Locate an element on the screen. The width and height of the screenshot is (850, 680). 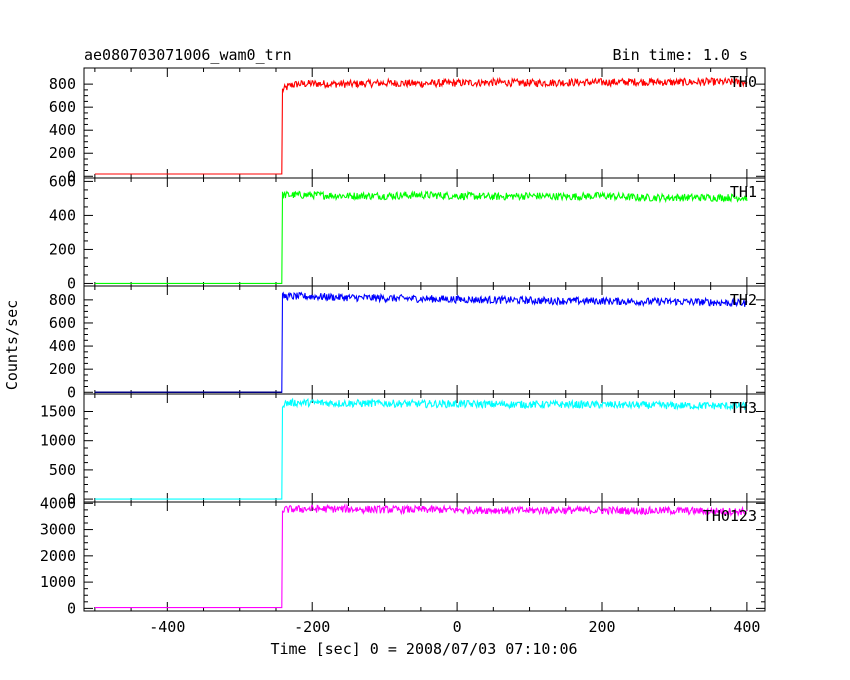
series-label-th0: TH0 is located at coordinates (743, 82).